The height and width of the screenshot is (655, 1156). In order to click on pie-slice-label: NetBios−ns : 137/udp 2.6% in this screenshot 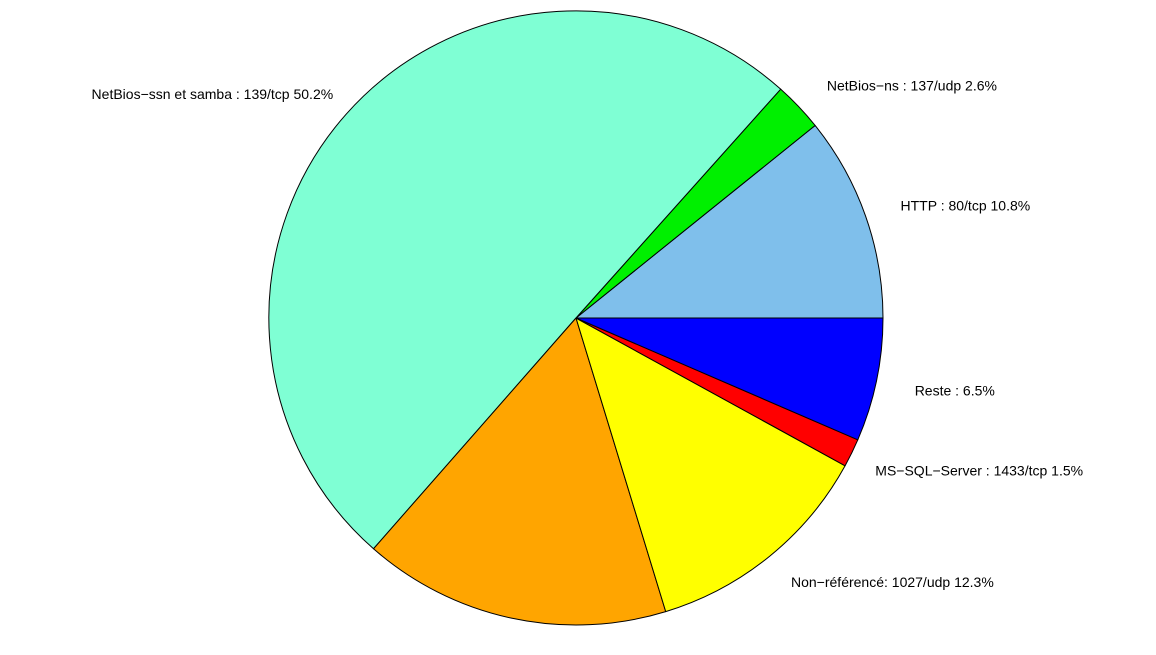, I will do `click(912, 86)`.